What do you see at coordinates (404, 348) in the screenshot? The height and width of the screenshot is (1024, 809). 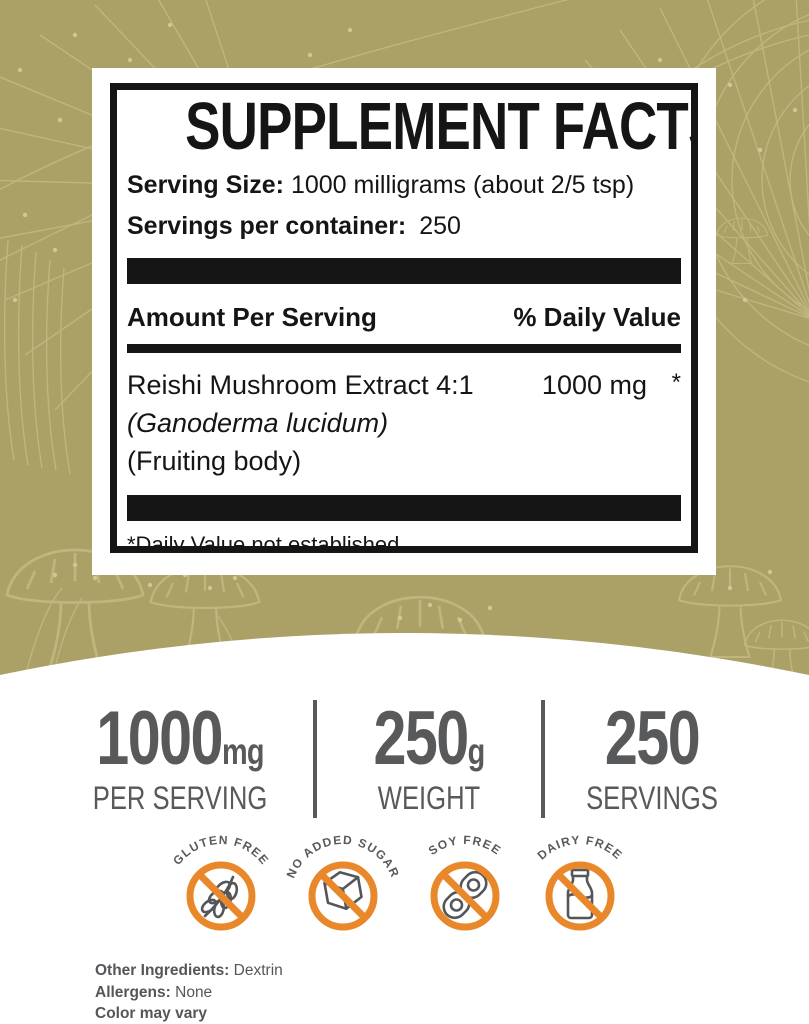 I see `divider-bar-header` at bounding box center [404, 348].